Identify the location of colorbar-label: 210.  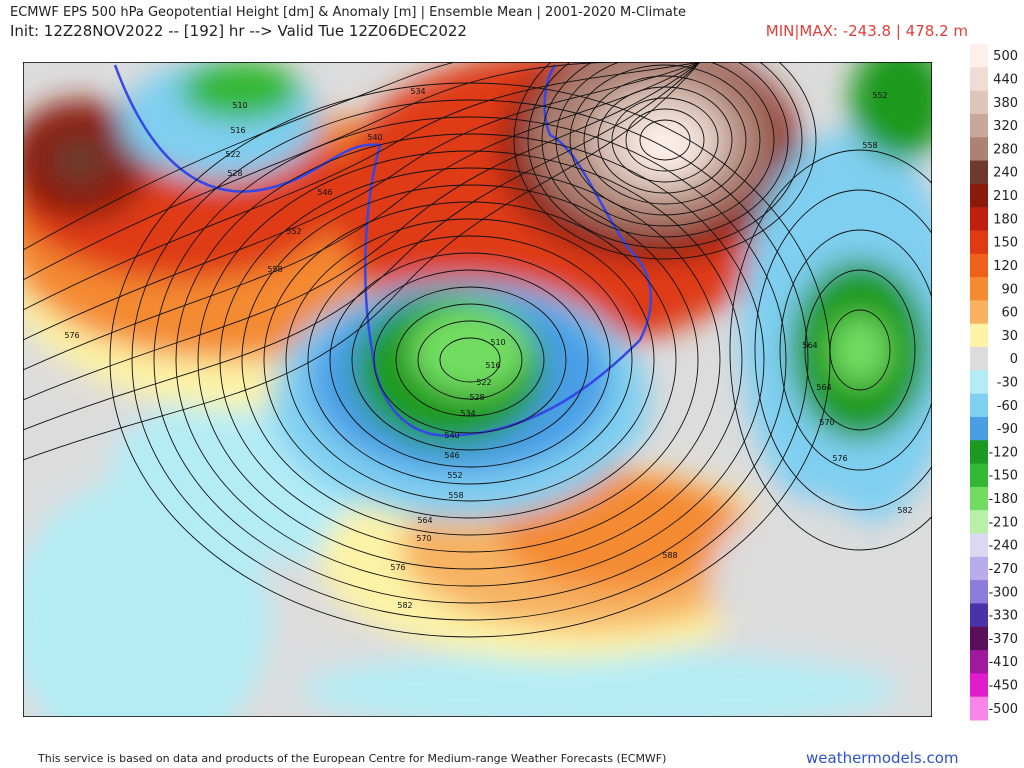
(1005, 196).